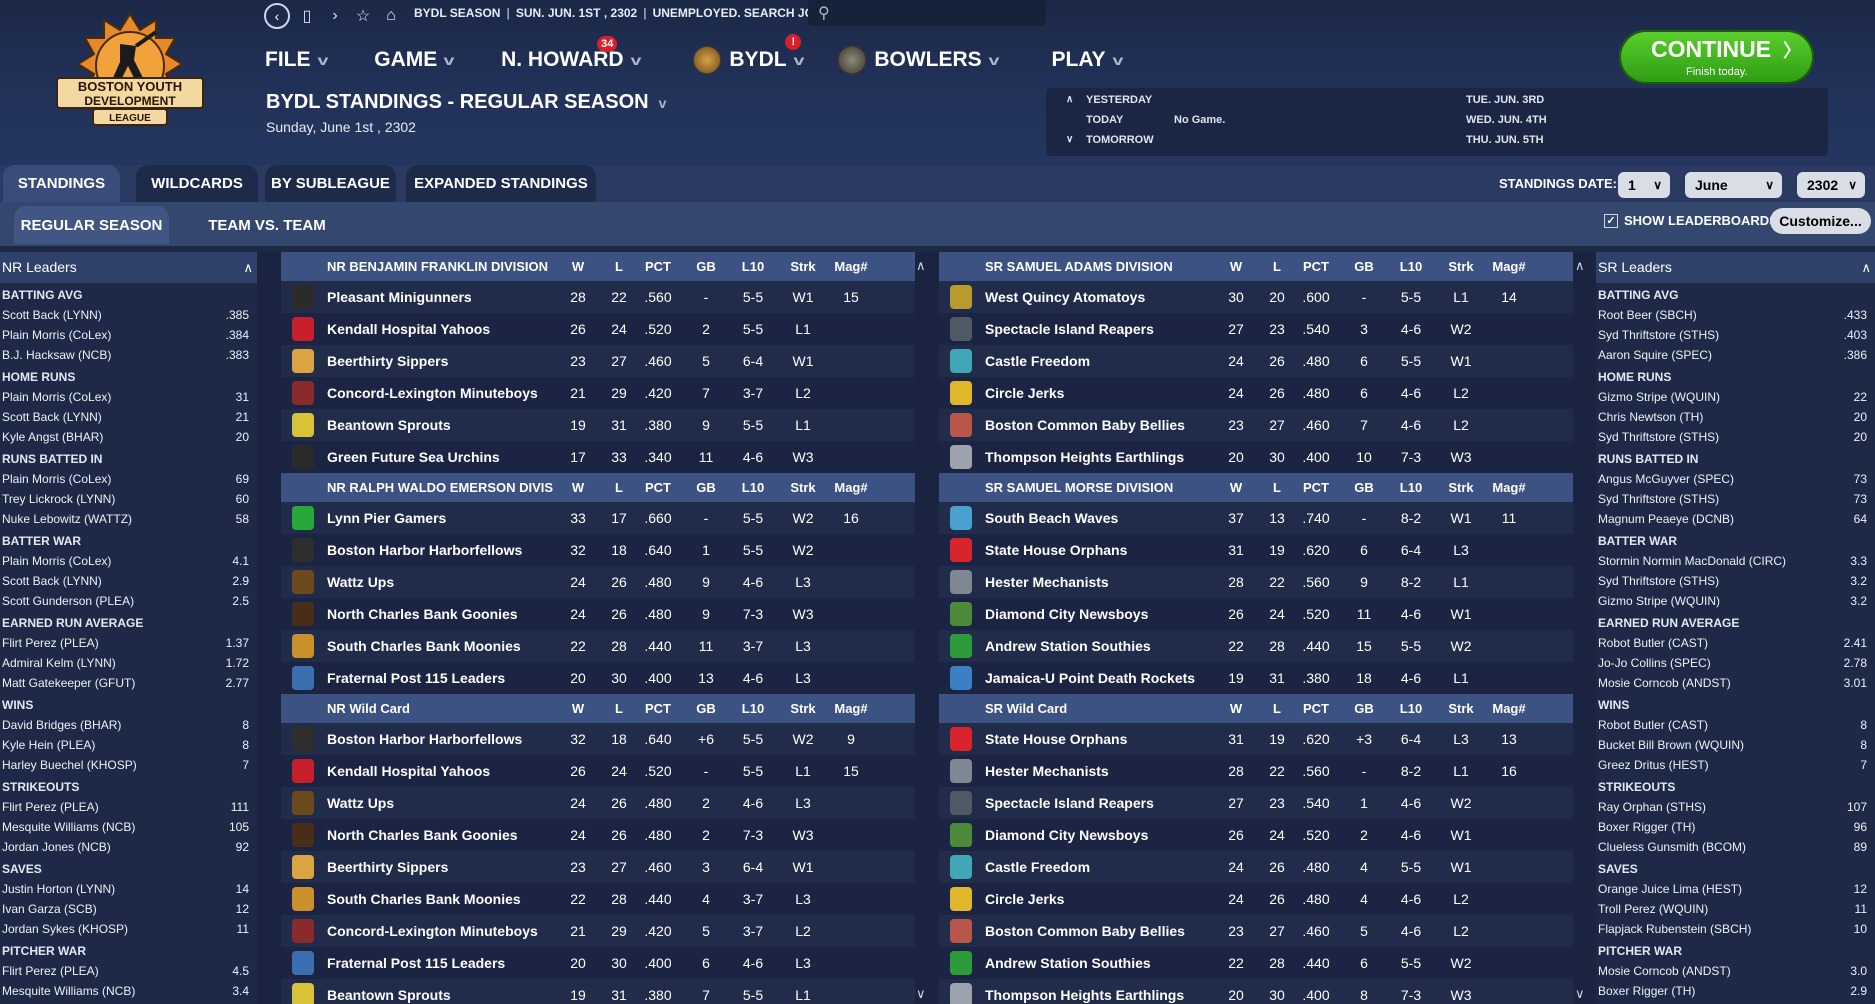 This screenshot has height=1004, width=1875. What do you see at coordinates (422, 614) in the screenshot?
I see `team-name: North Charles Bank Goonies` at bounding box center [422, 614].